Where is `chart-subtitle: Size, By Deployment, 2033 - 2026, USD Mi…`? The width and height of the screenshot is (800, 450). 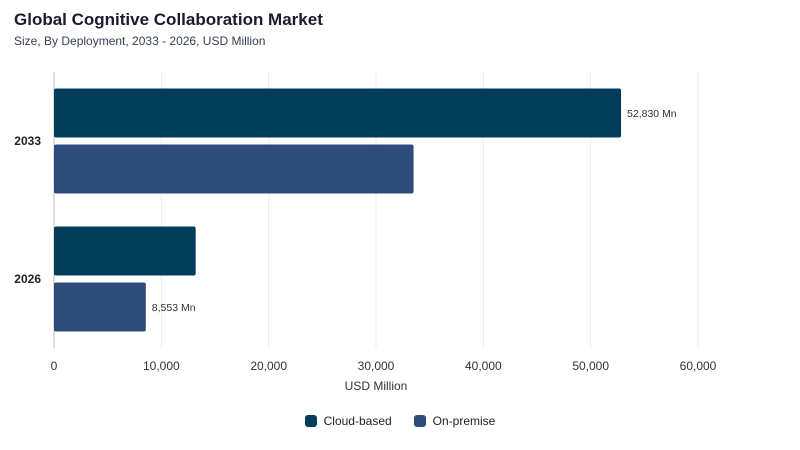 chart-subtitle: Size, By Deployment, 2033 - 2026, USD Mi… is located at coordinates (140, 41).